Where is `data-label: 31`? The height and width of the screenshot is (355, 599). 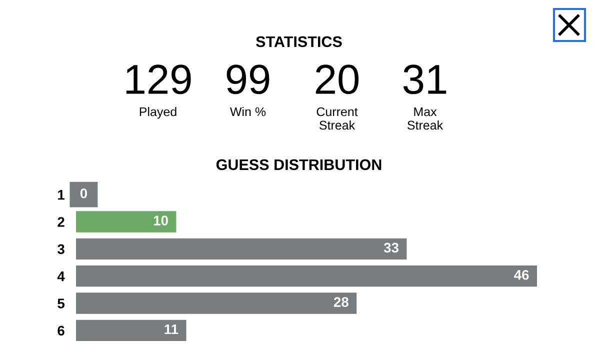 data-label: 31 is located at coordinates (424, 79).